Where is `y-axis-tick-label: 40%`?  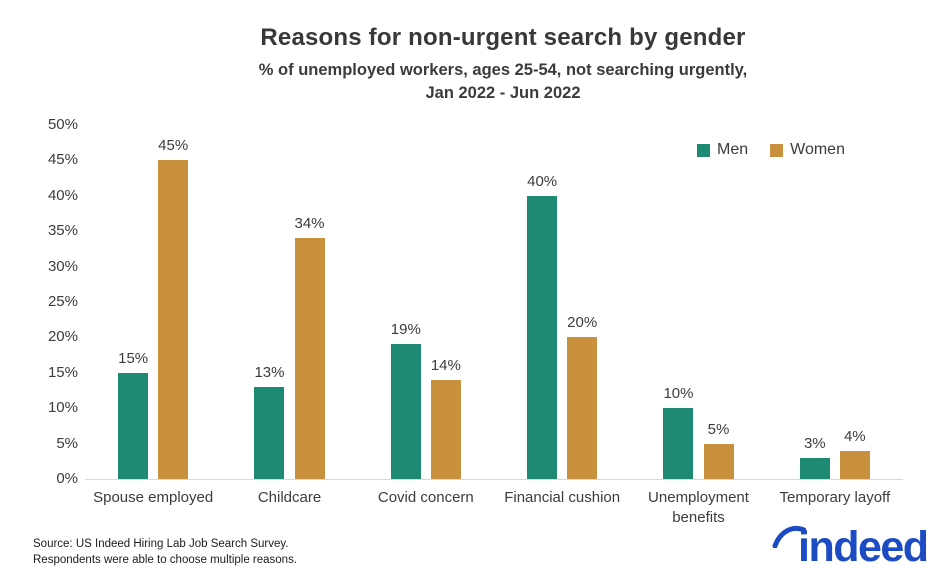
y-axis-tick-label: 40% is located at coordinates (62, 195).